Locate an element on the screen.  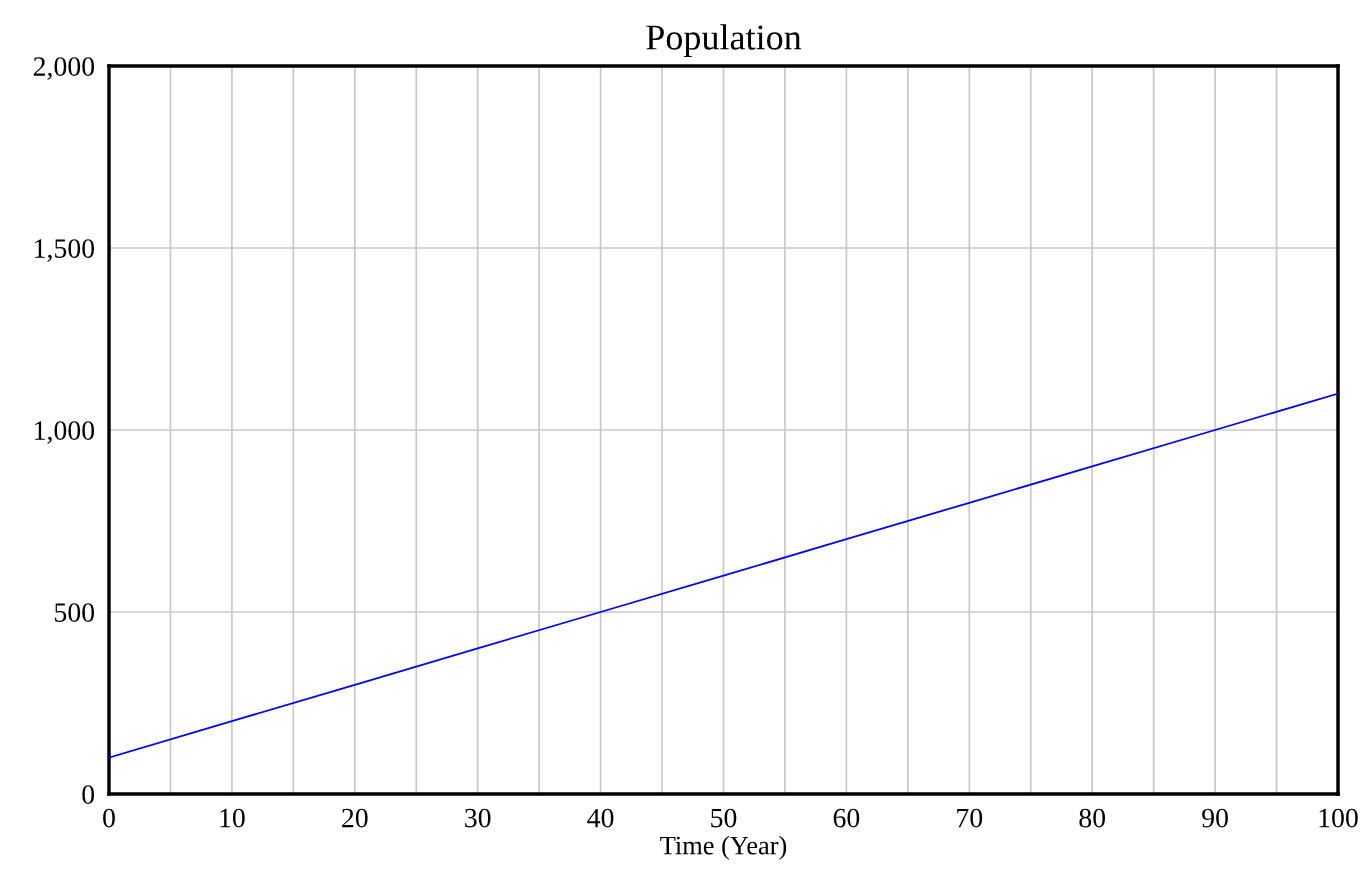
chart-title: Population is located at coordinates (724, 41).